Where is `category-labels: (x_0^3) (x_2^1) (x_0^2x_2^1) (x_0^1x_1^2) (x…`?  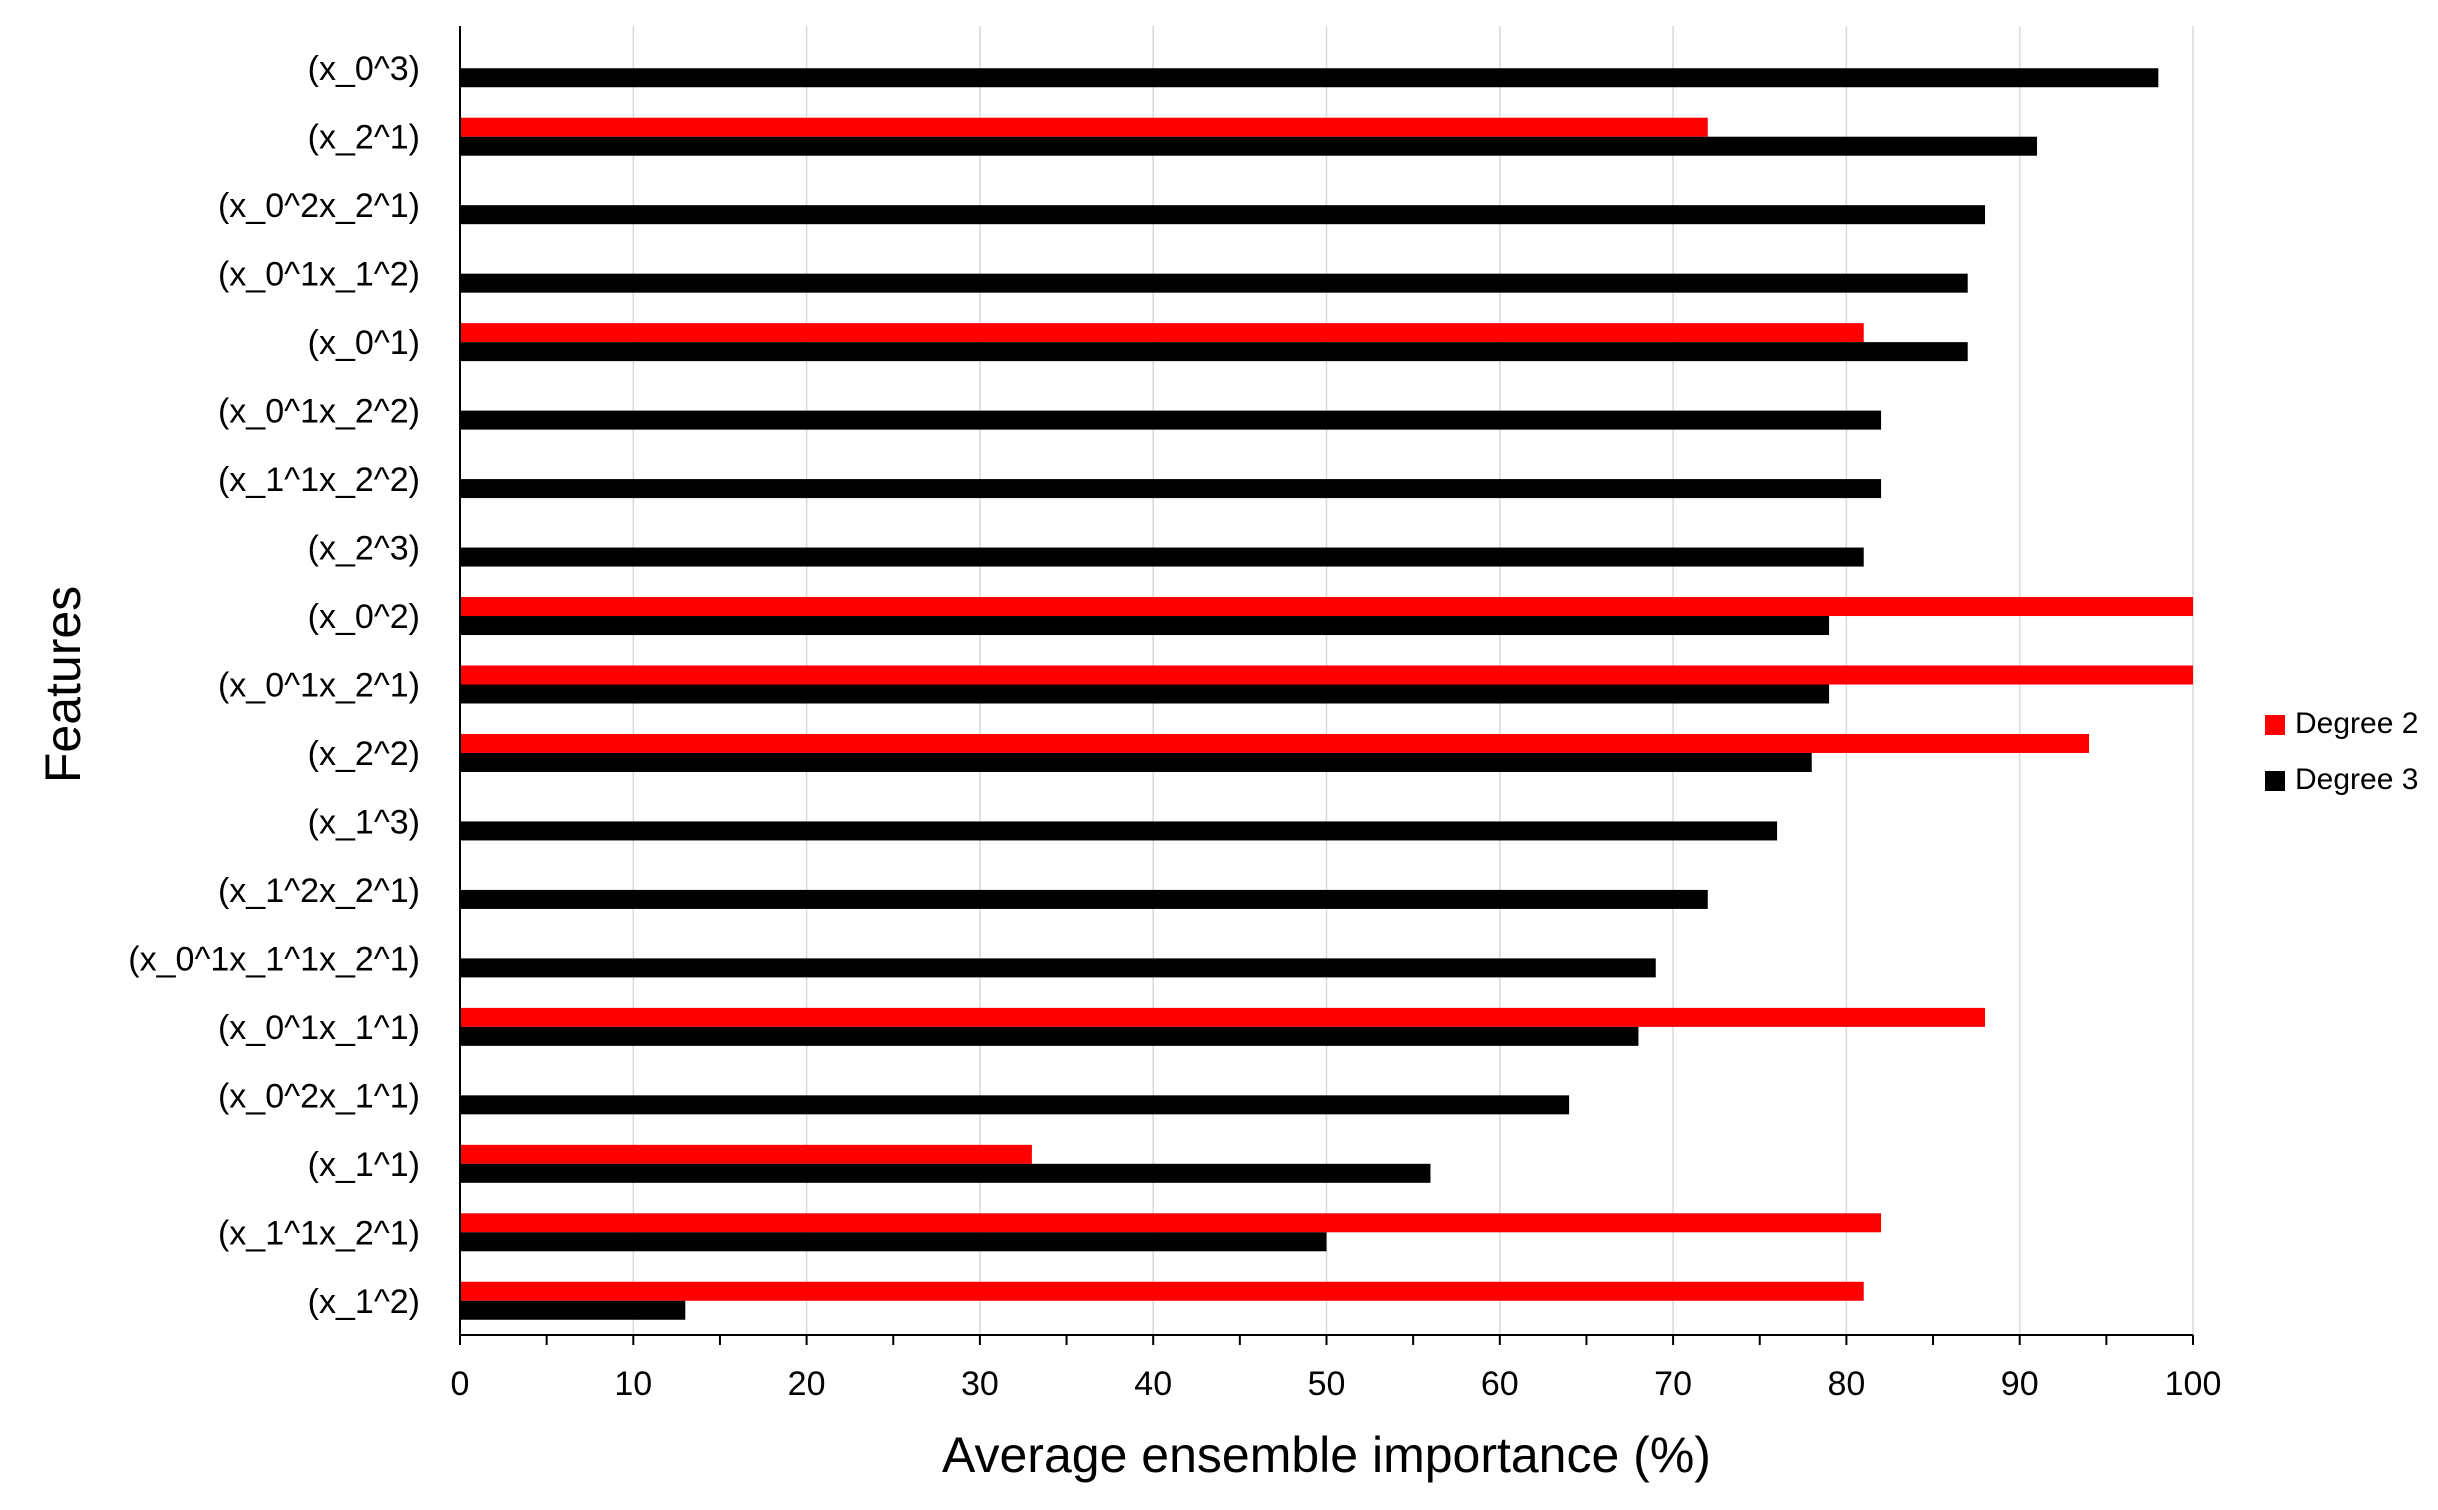 category-labels: (x_0^3) (x_2^1) (x_0^2x_2^1) (x_0^1x_1^2) (x… is located at coordinates (274, 685).